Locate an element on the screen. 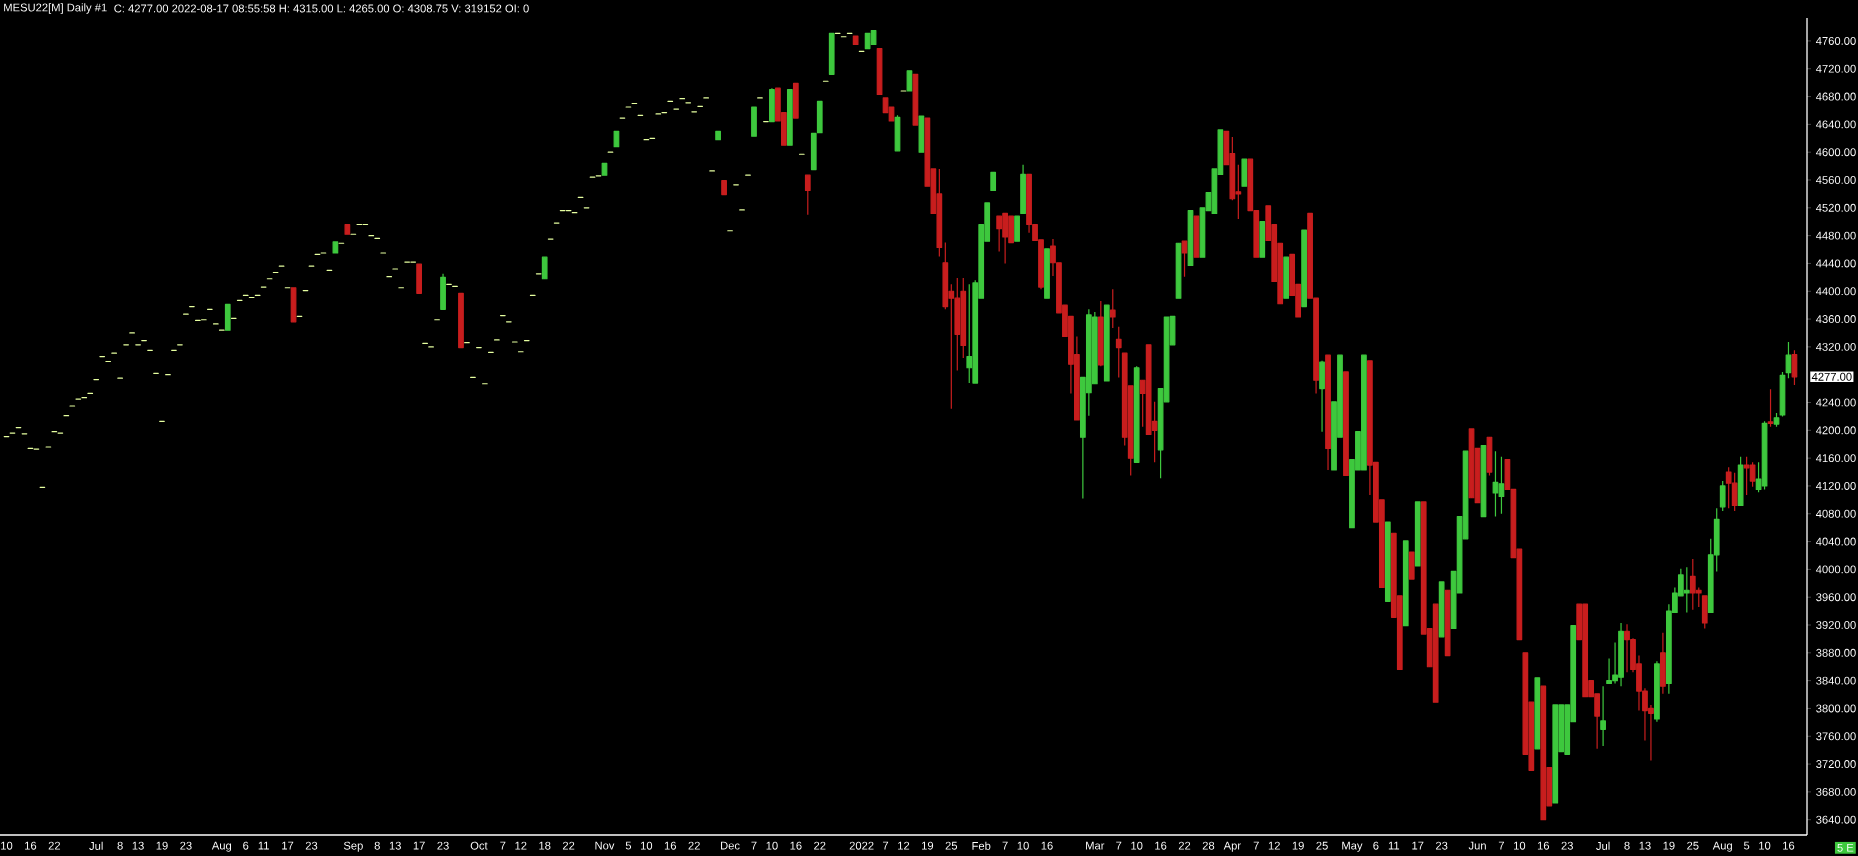 Image resolution: width=1858 pixels, height=856 pixels. y-tick-label: 3640.00 is located at coordinates (1836, 819).